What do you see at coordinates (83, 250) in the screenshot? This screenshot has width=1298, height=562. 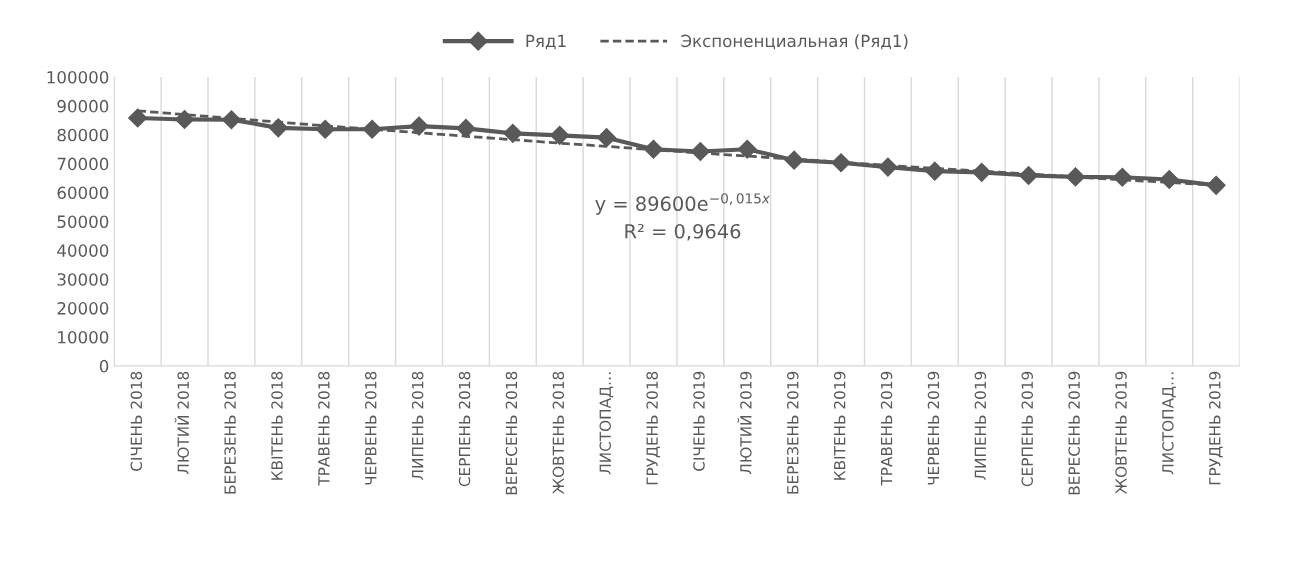 I see `y-tick-label: 40000` at bounding box center [83, 250].